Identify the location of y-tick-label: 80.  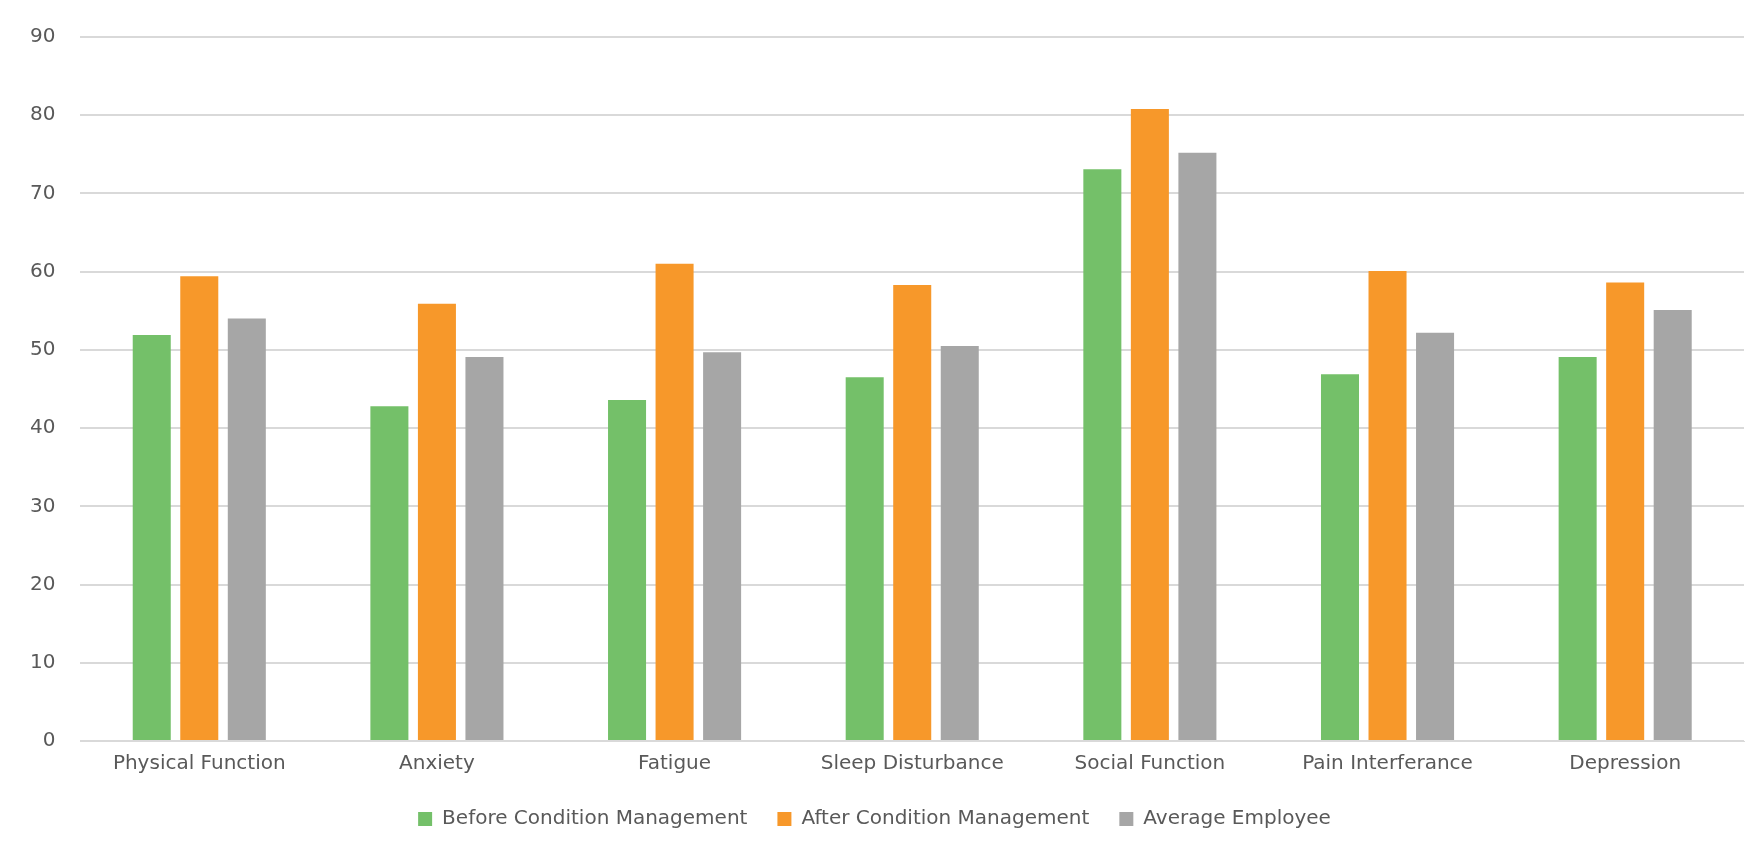
(43, 113).